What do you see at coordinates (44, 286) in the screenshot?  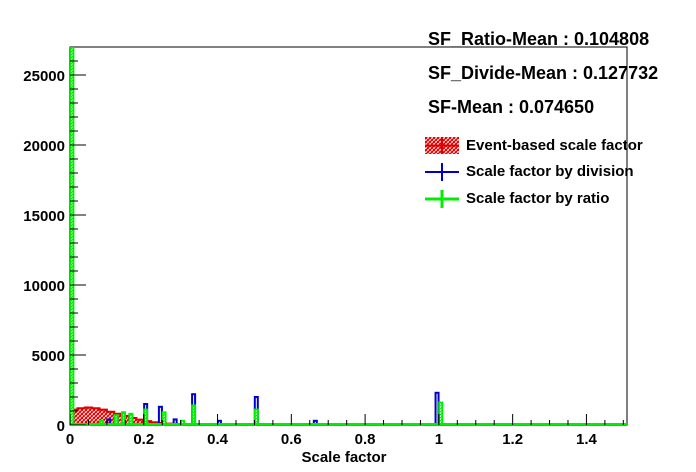 I see `y-tick-label-2: 10000` at bounding box center [44, 286].